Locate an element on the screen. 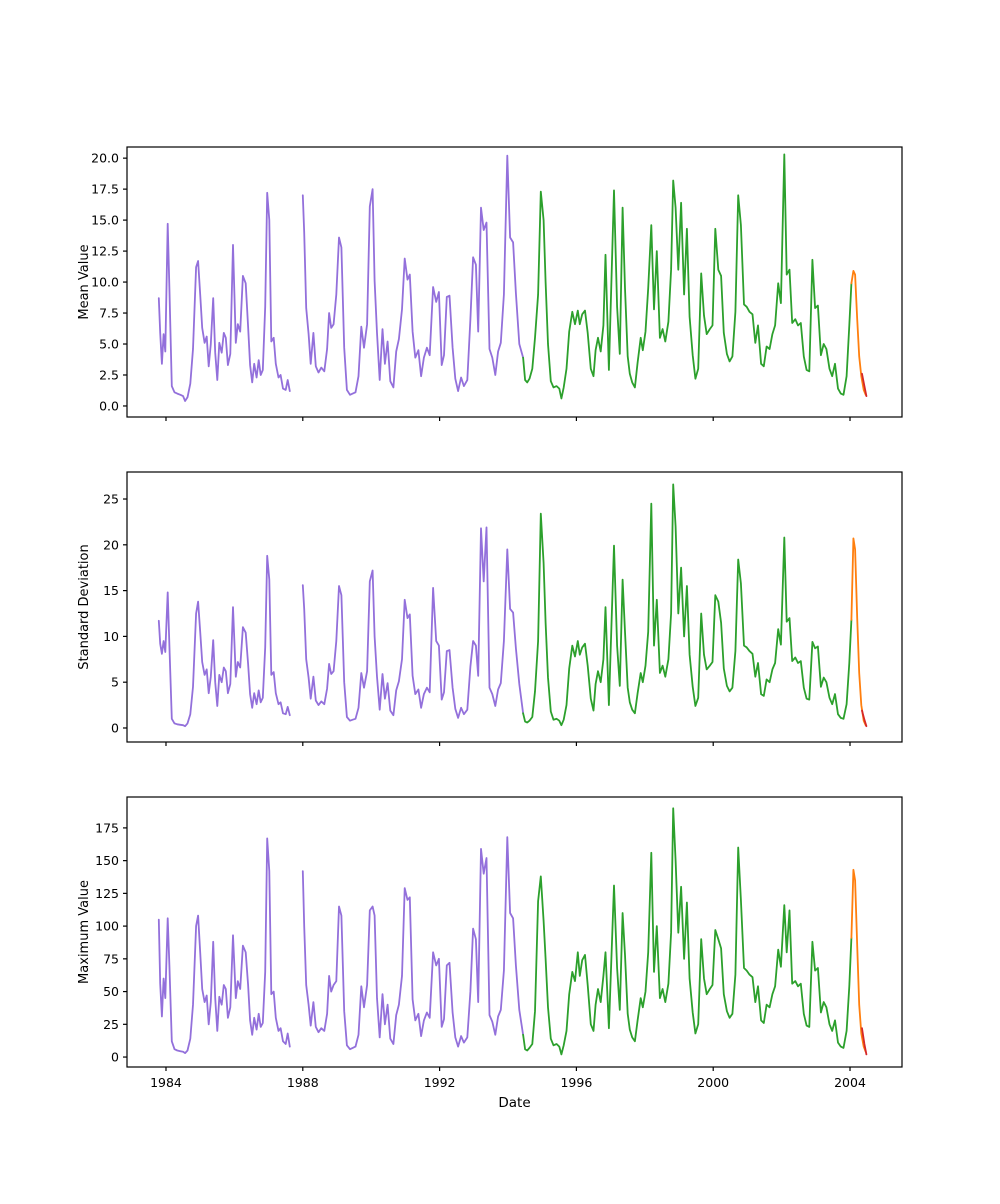 Image resolution: width=1000 pixels, height=1204 pixels. subplot-2-green-segment is located at coordinates (687, 605).